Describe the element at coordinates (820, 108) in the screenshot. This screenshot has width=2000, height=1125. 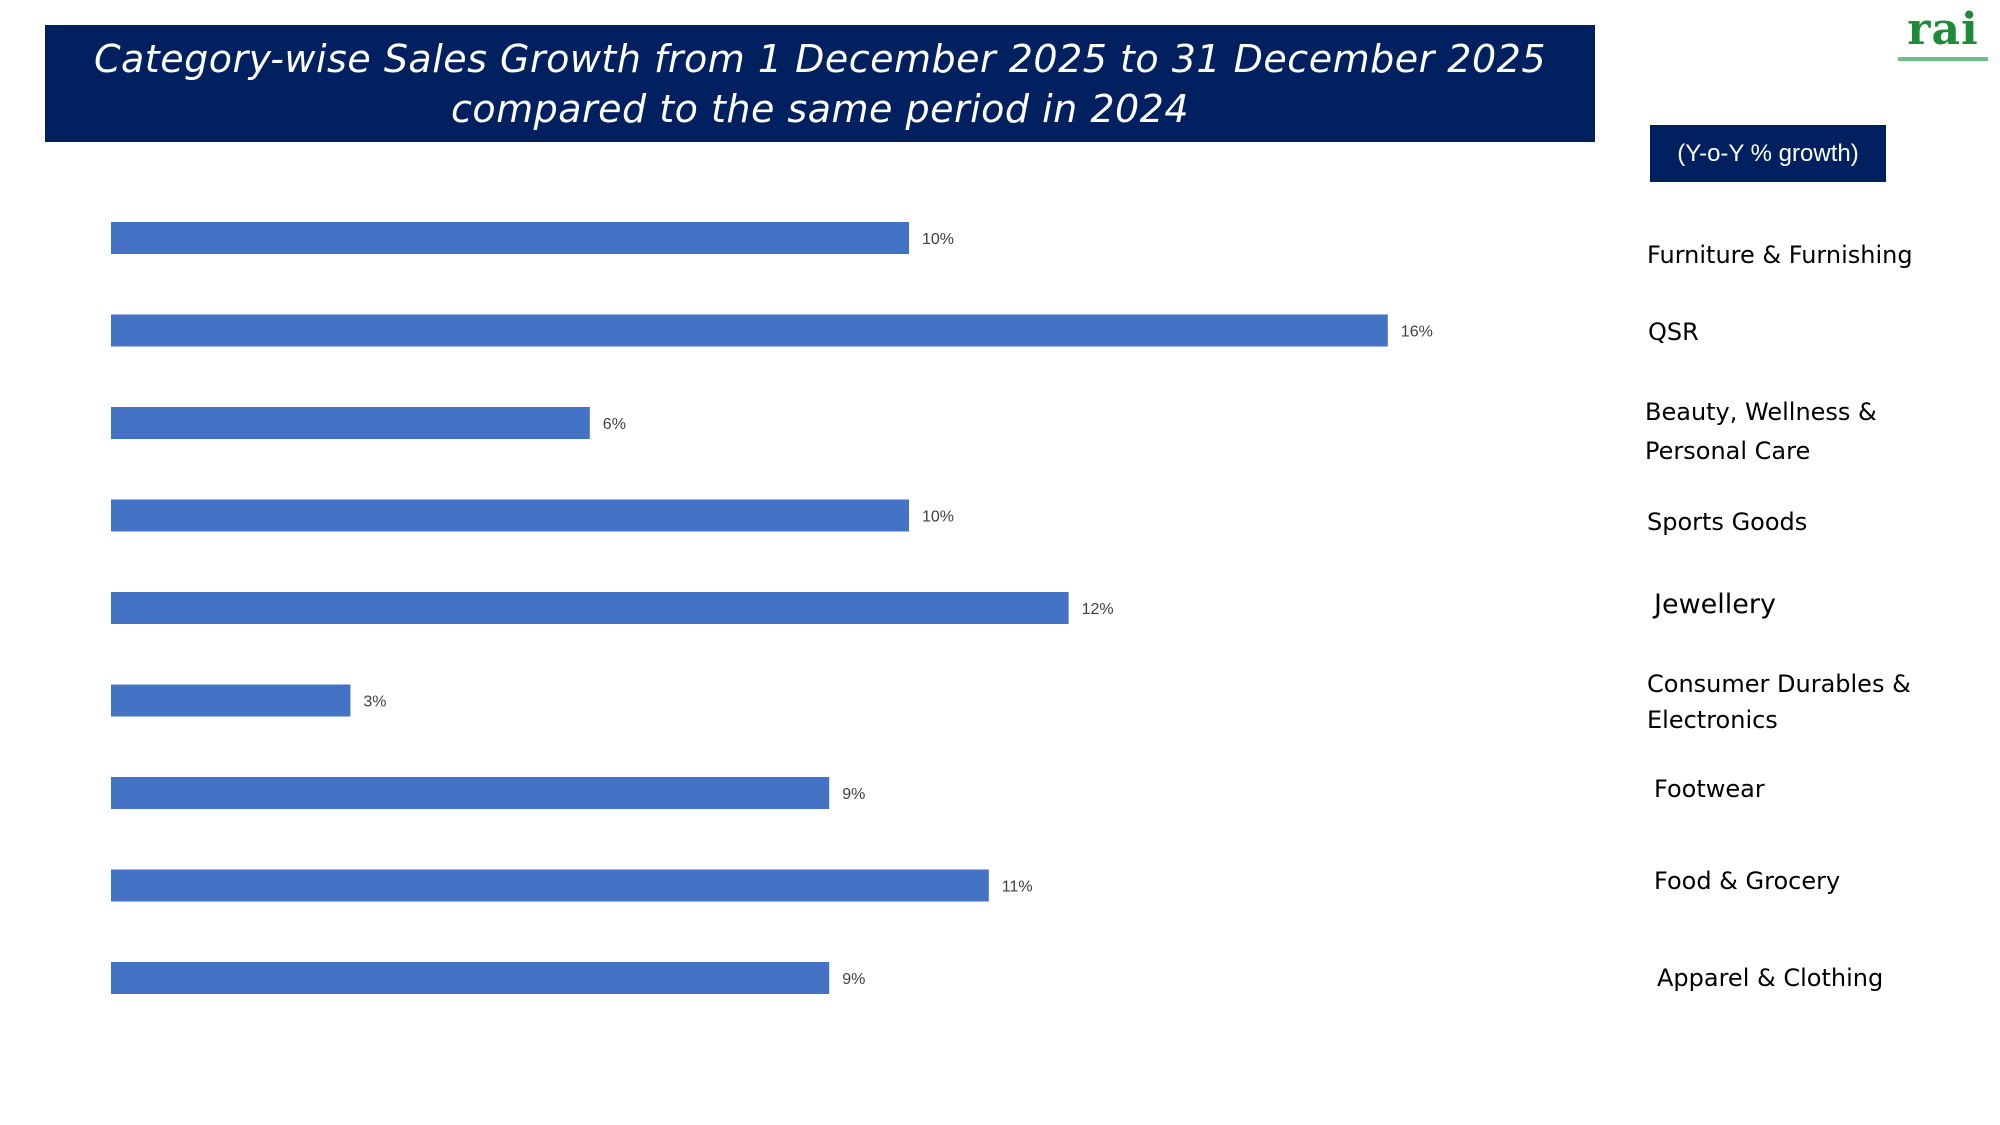
I see `chart-title-line-2: compared to the same period in 2024` at that location.